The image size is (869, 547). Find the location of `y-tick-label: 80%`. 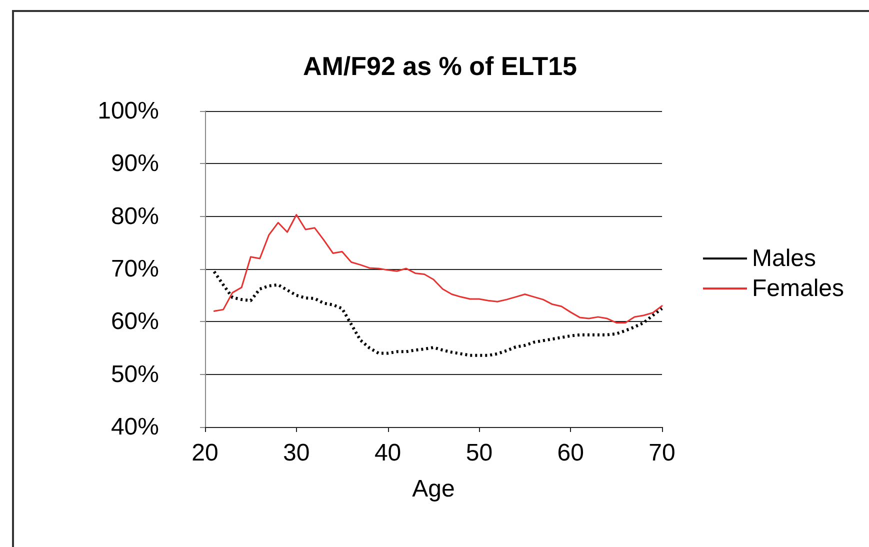

y-tick-label: 80% is located at coordinates (134, 216).